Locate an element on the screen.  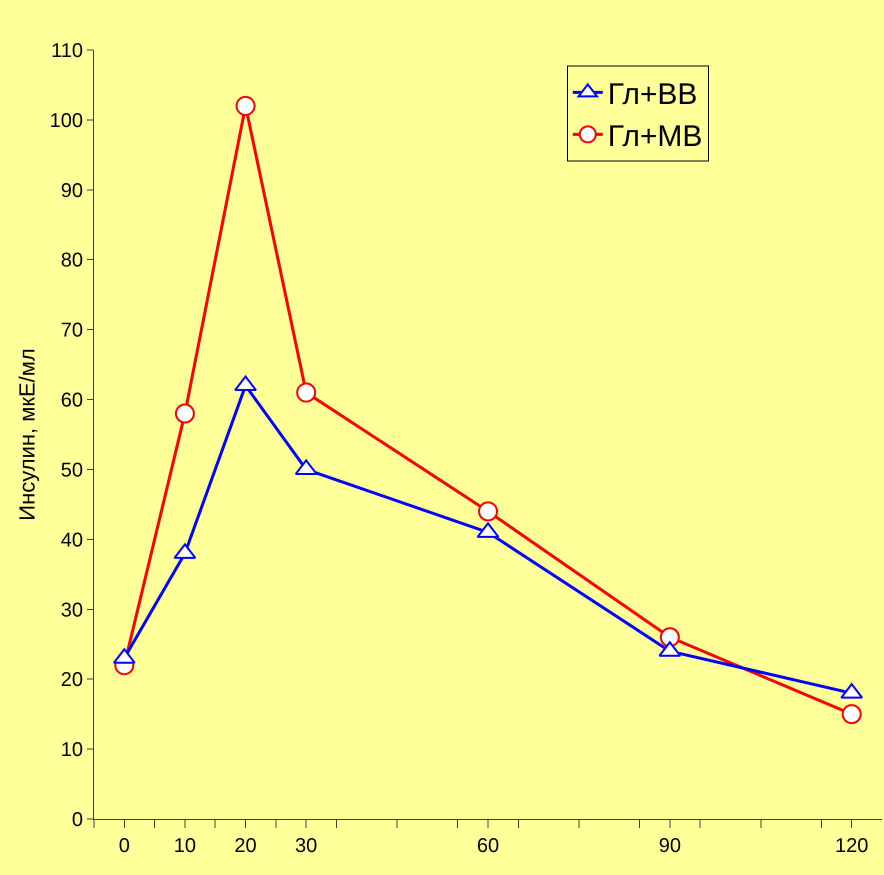
y-tick-label: 0 is located at coordinates (77, 820).